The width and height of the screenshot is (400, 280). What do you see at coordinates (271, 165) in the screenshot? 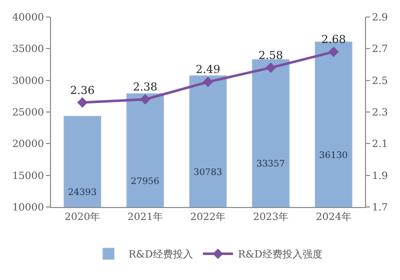
I see `data-label: 33357` at bounding box center [271, 165].